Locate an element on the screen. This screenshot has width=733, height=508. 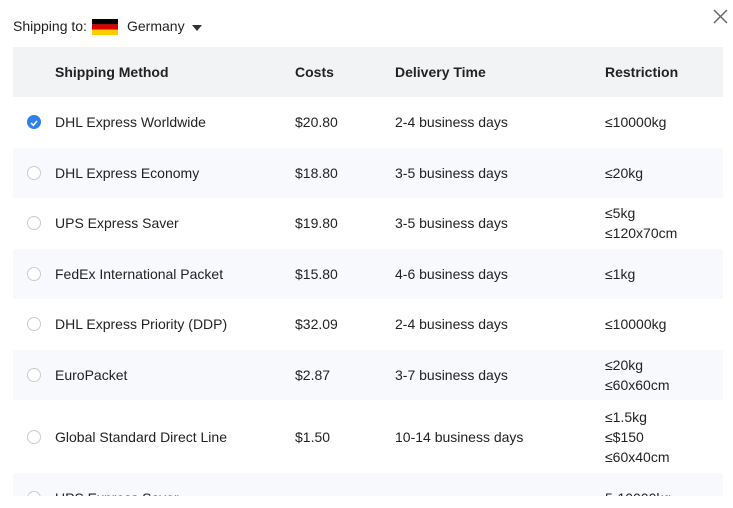
restriction-line: ≤5kg is located at coordinates (620, 213).